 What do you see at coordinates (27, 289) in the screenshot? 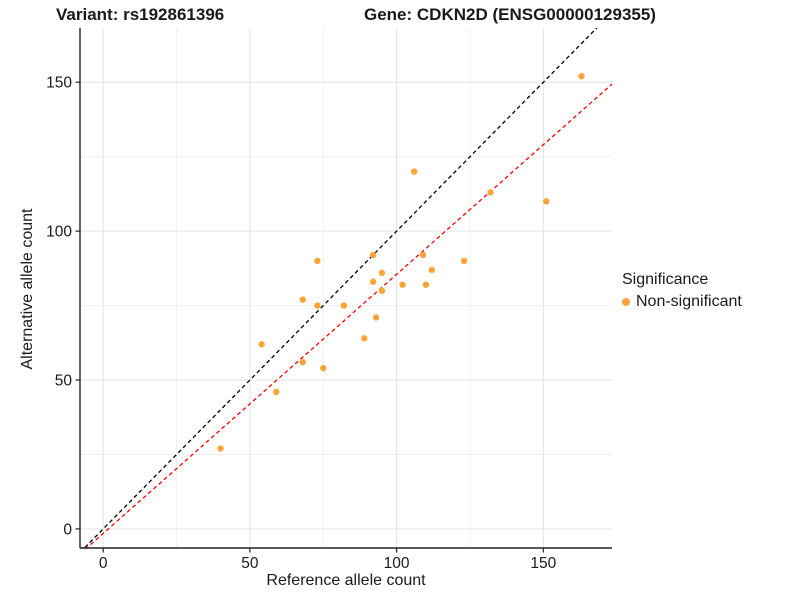
I see `y-axis-title: Alternative allele count` at bounding box center [27, 289].